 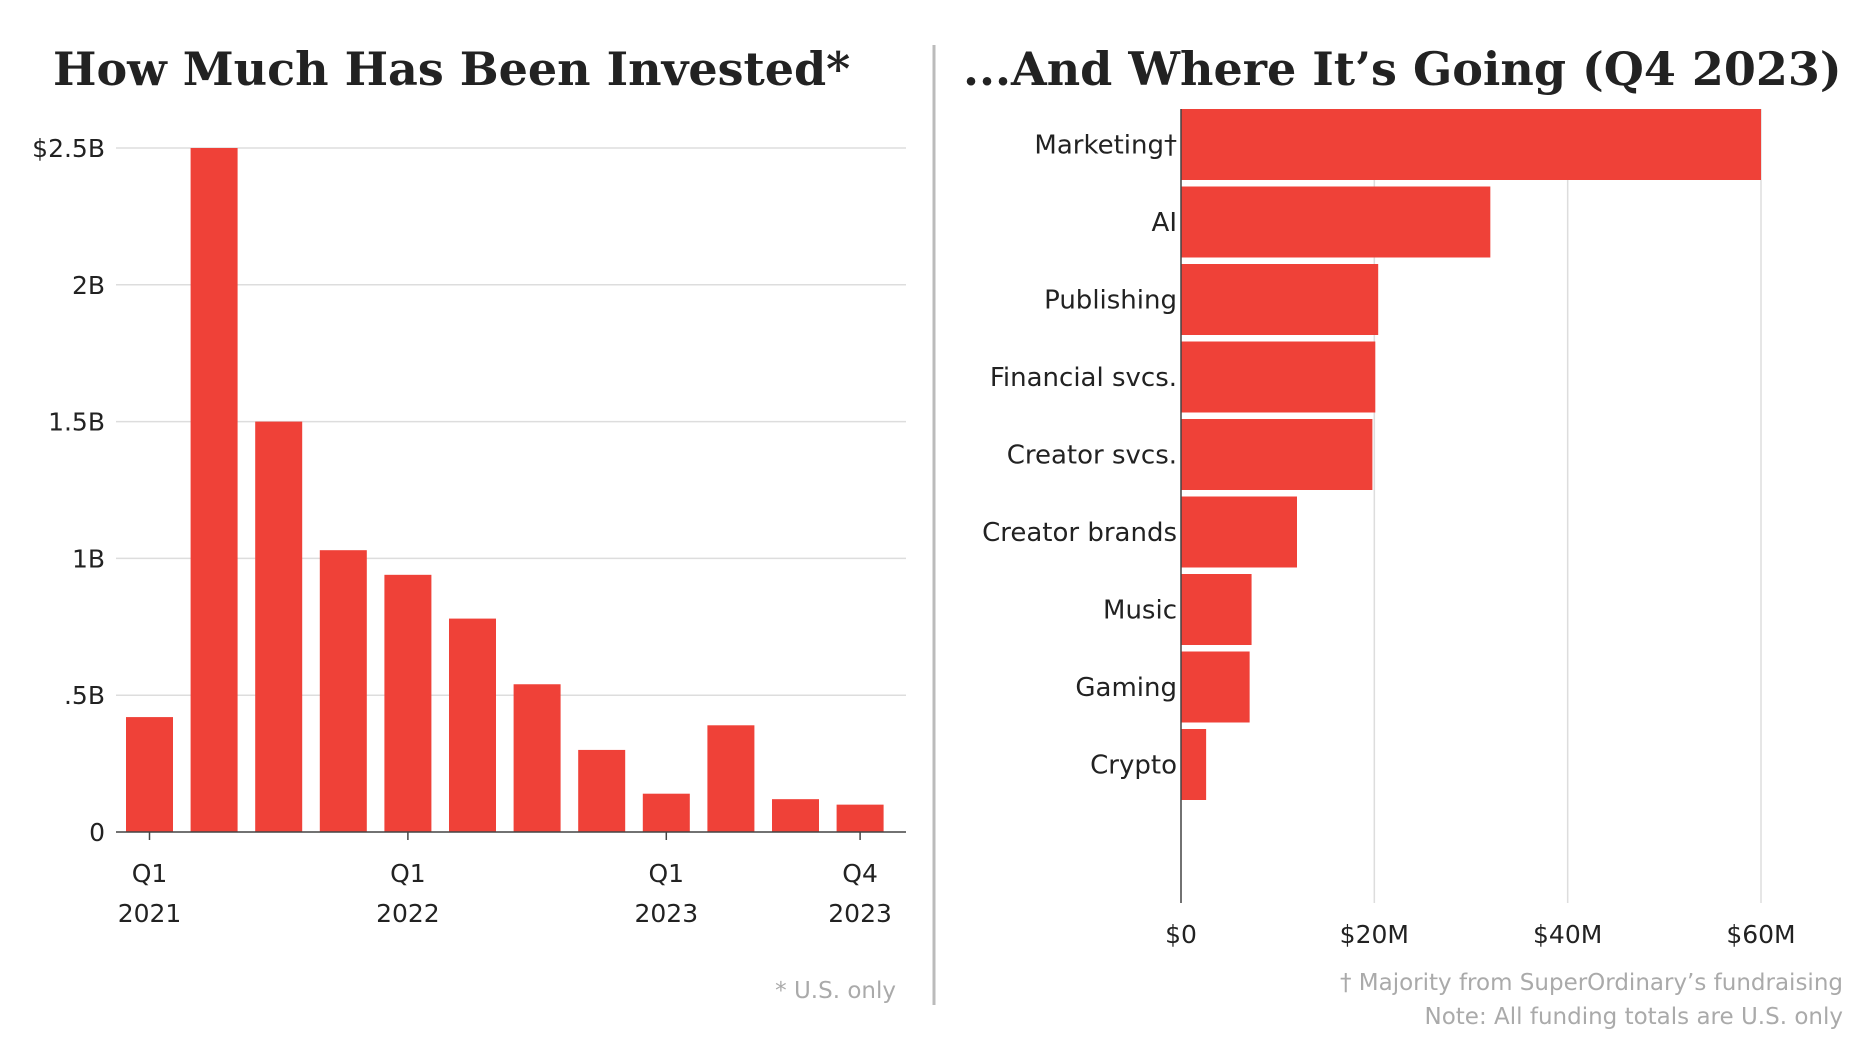 What do you see at coordinates (408, 703) in the screenshot?
I see `bar-q1-2022` at bounding box center [408, 703].